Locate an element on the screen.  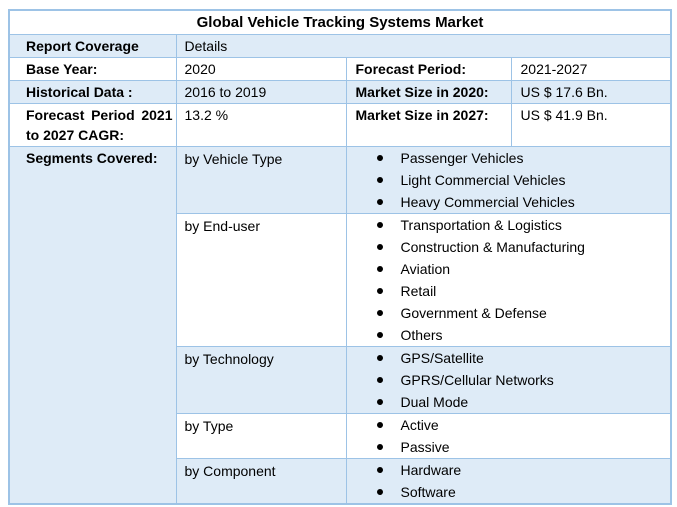
market-size-2027-label: Market Size in 2027: is located at coordinates (428, 125).